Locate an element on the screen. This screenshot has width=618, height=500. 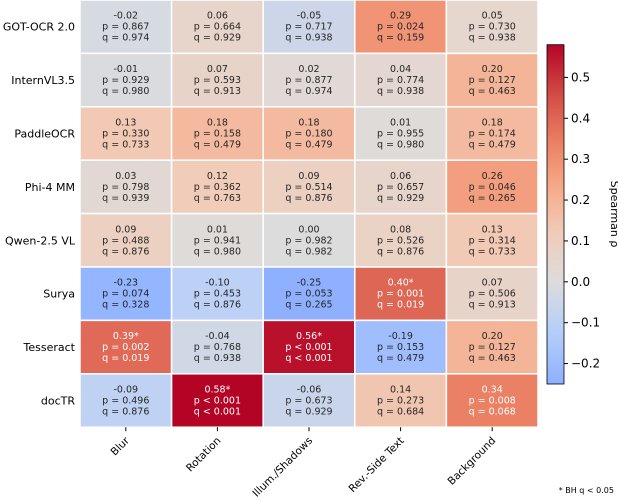
cell-p-label: p = 0.941 is located at coordinates (217, 240).